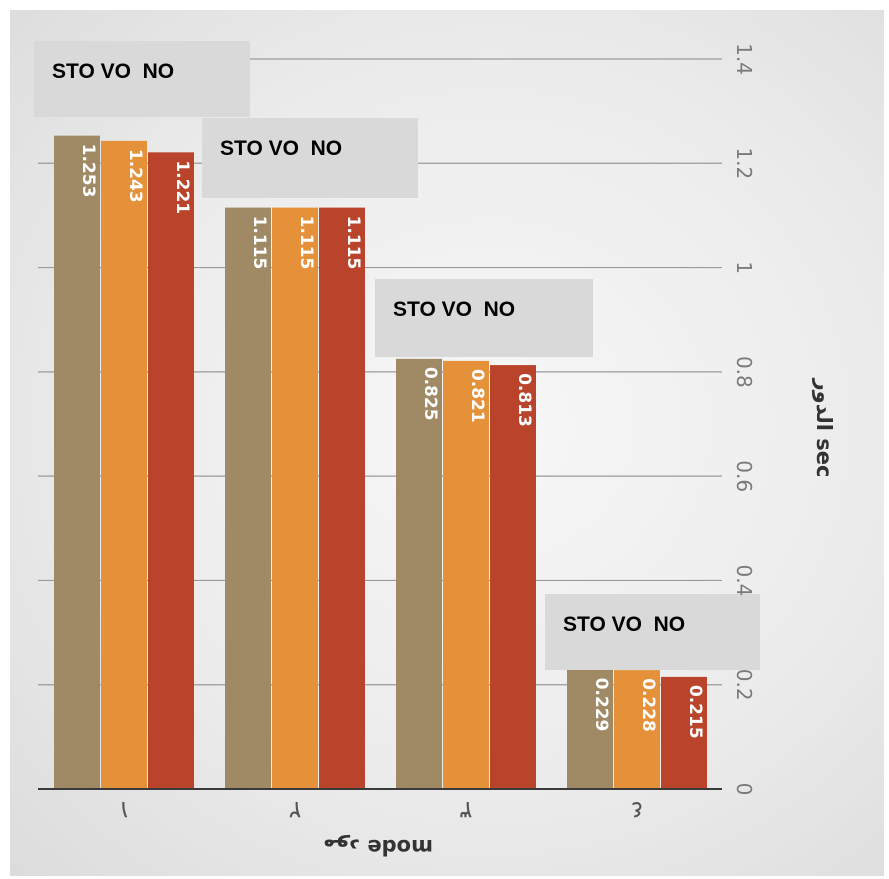 The image size is (889, 879). What do you see at coordinates (824, 428) in the screenshot?
I see `y-axis-title: الدور sec` at bounding box center [824, 428].